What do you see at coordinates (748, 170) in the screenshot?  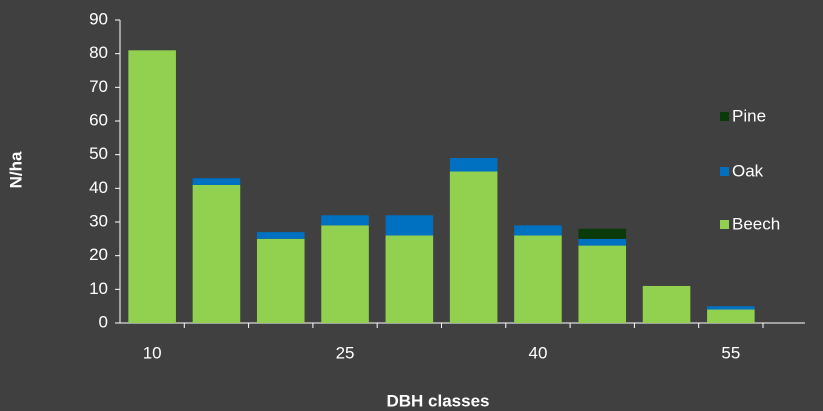 I see `legend-label: Oak` at bounding box center [748, 170].